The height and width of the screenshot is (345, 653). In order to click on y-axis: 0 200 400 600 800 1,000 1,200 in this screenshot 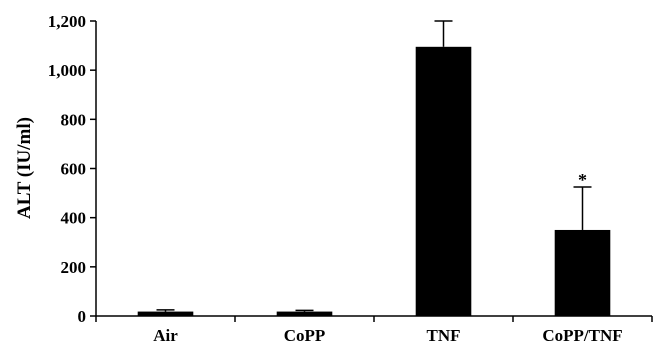, I will do `click(72, 169)`.